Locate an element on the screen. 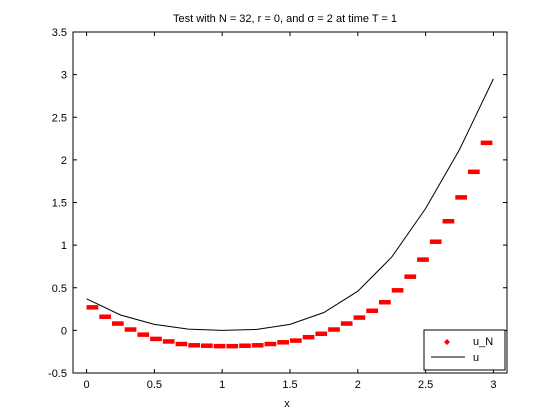 The height and width of the screenshot is (420, 560). legend-box is located at coordinates (464, 350).